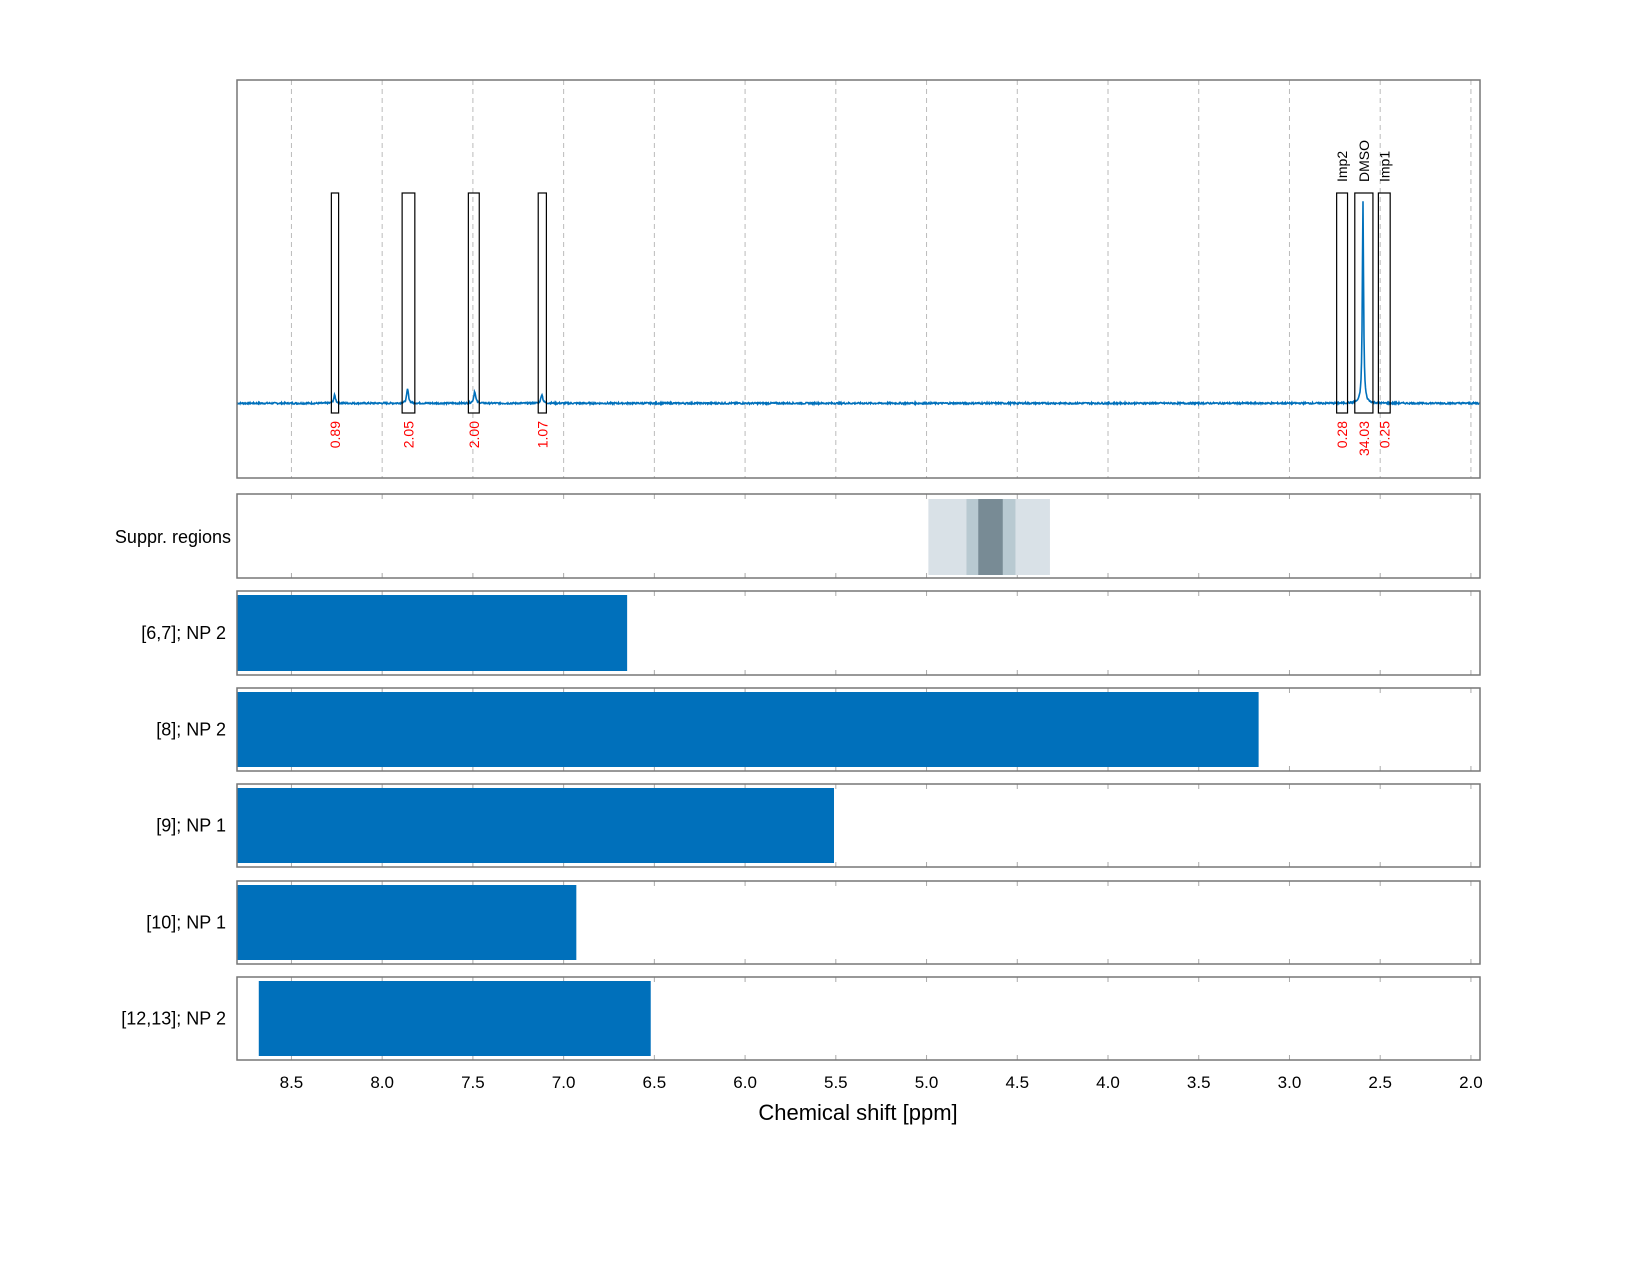 The image size is (1651, 1275). I want to click on bar-label: [9]; NP 1, so click(191, 826).